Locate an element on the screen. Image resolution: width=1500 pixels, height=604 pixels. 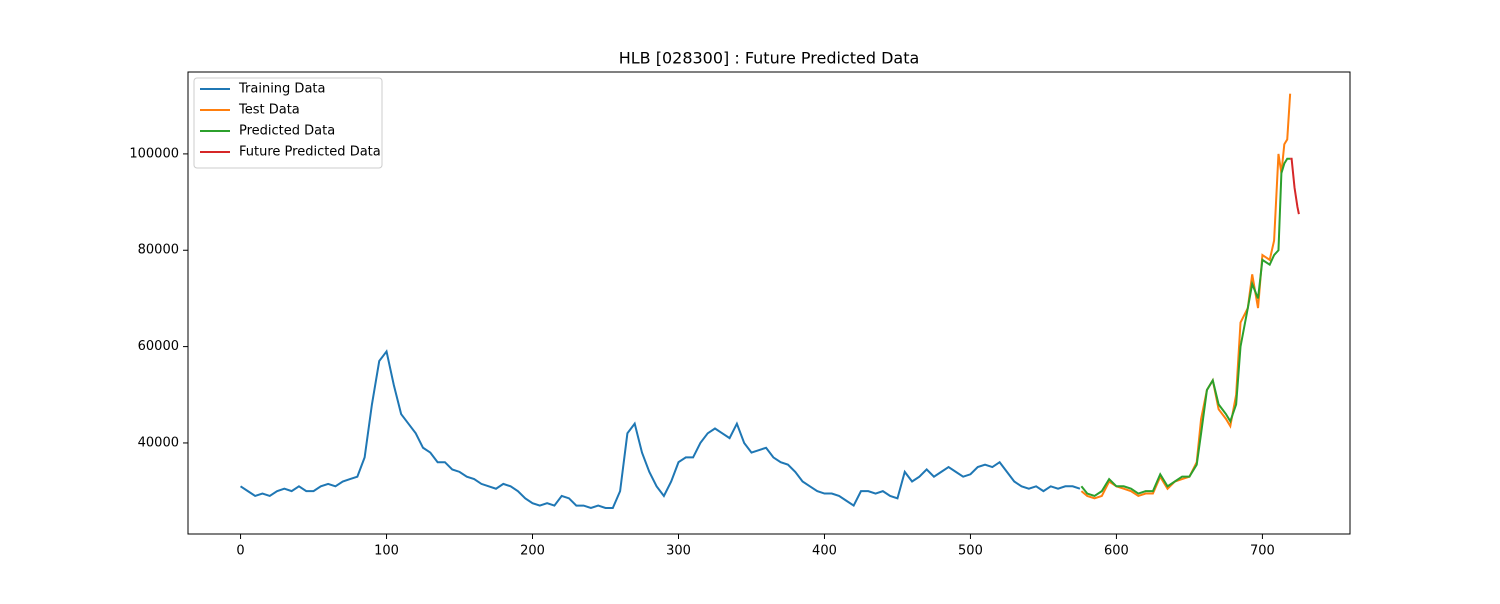
y-tick-label: 40000 is located at coordinates (158, 442).